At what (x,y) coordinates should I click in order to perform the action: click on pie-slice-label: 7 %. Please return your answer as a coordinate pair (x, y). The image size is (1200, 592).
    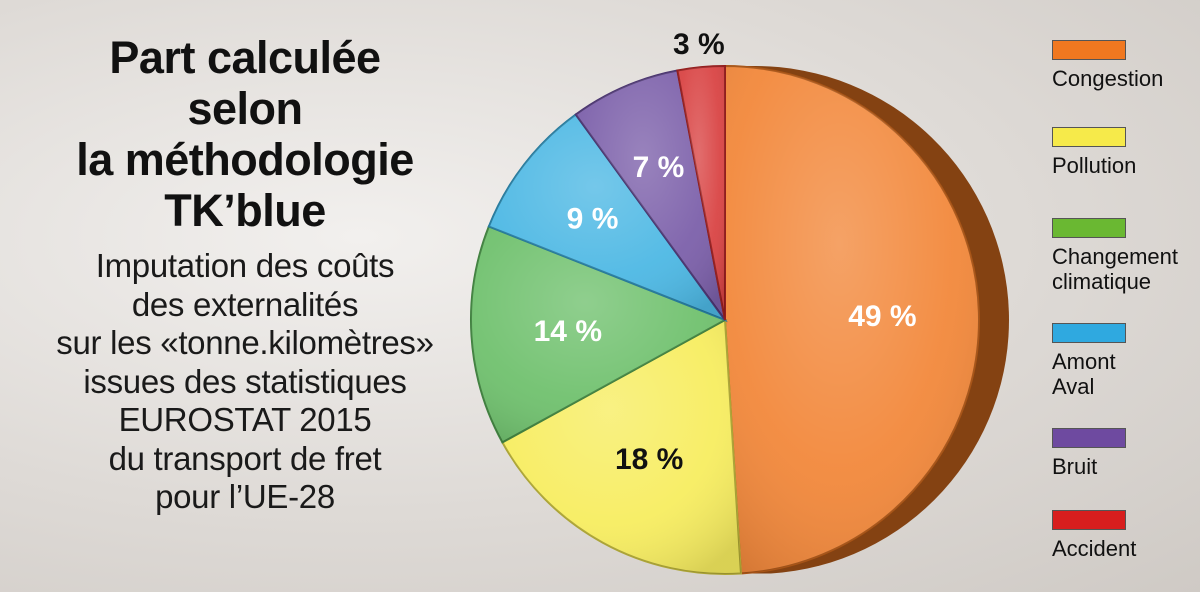
    Looking at the image, I should click on (659, 167).